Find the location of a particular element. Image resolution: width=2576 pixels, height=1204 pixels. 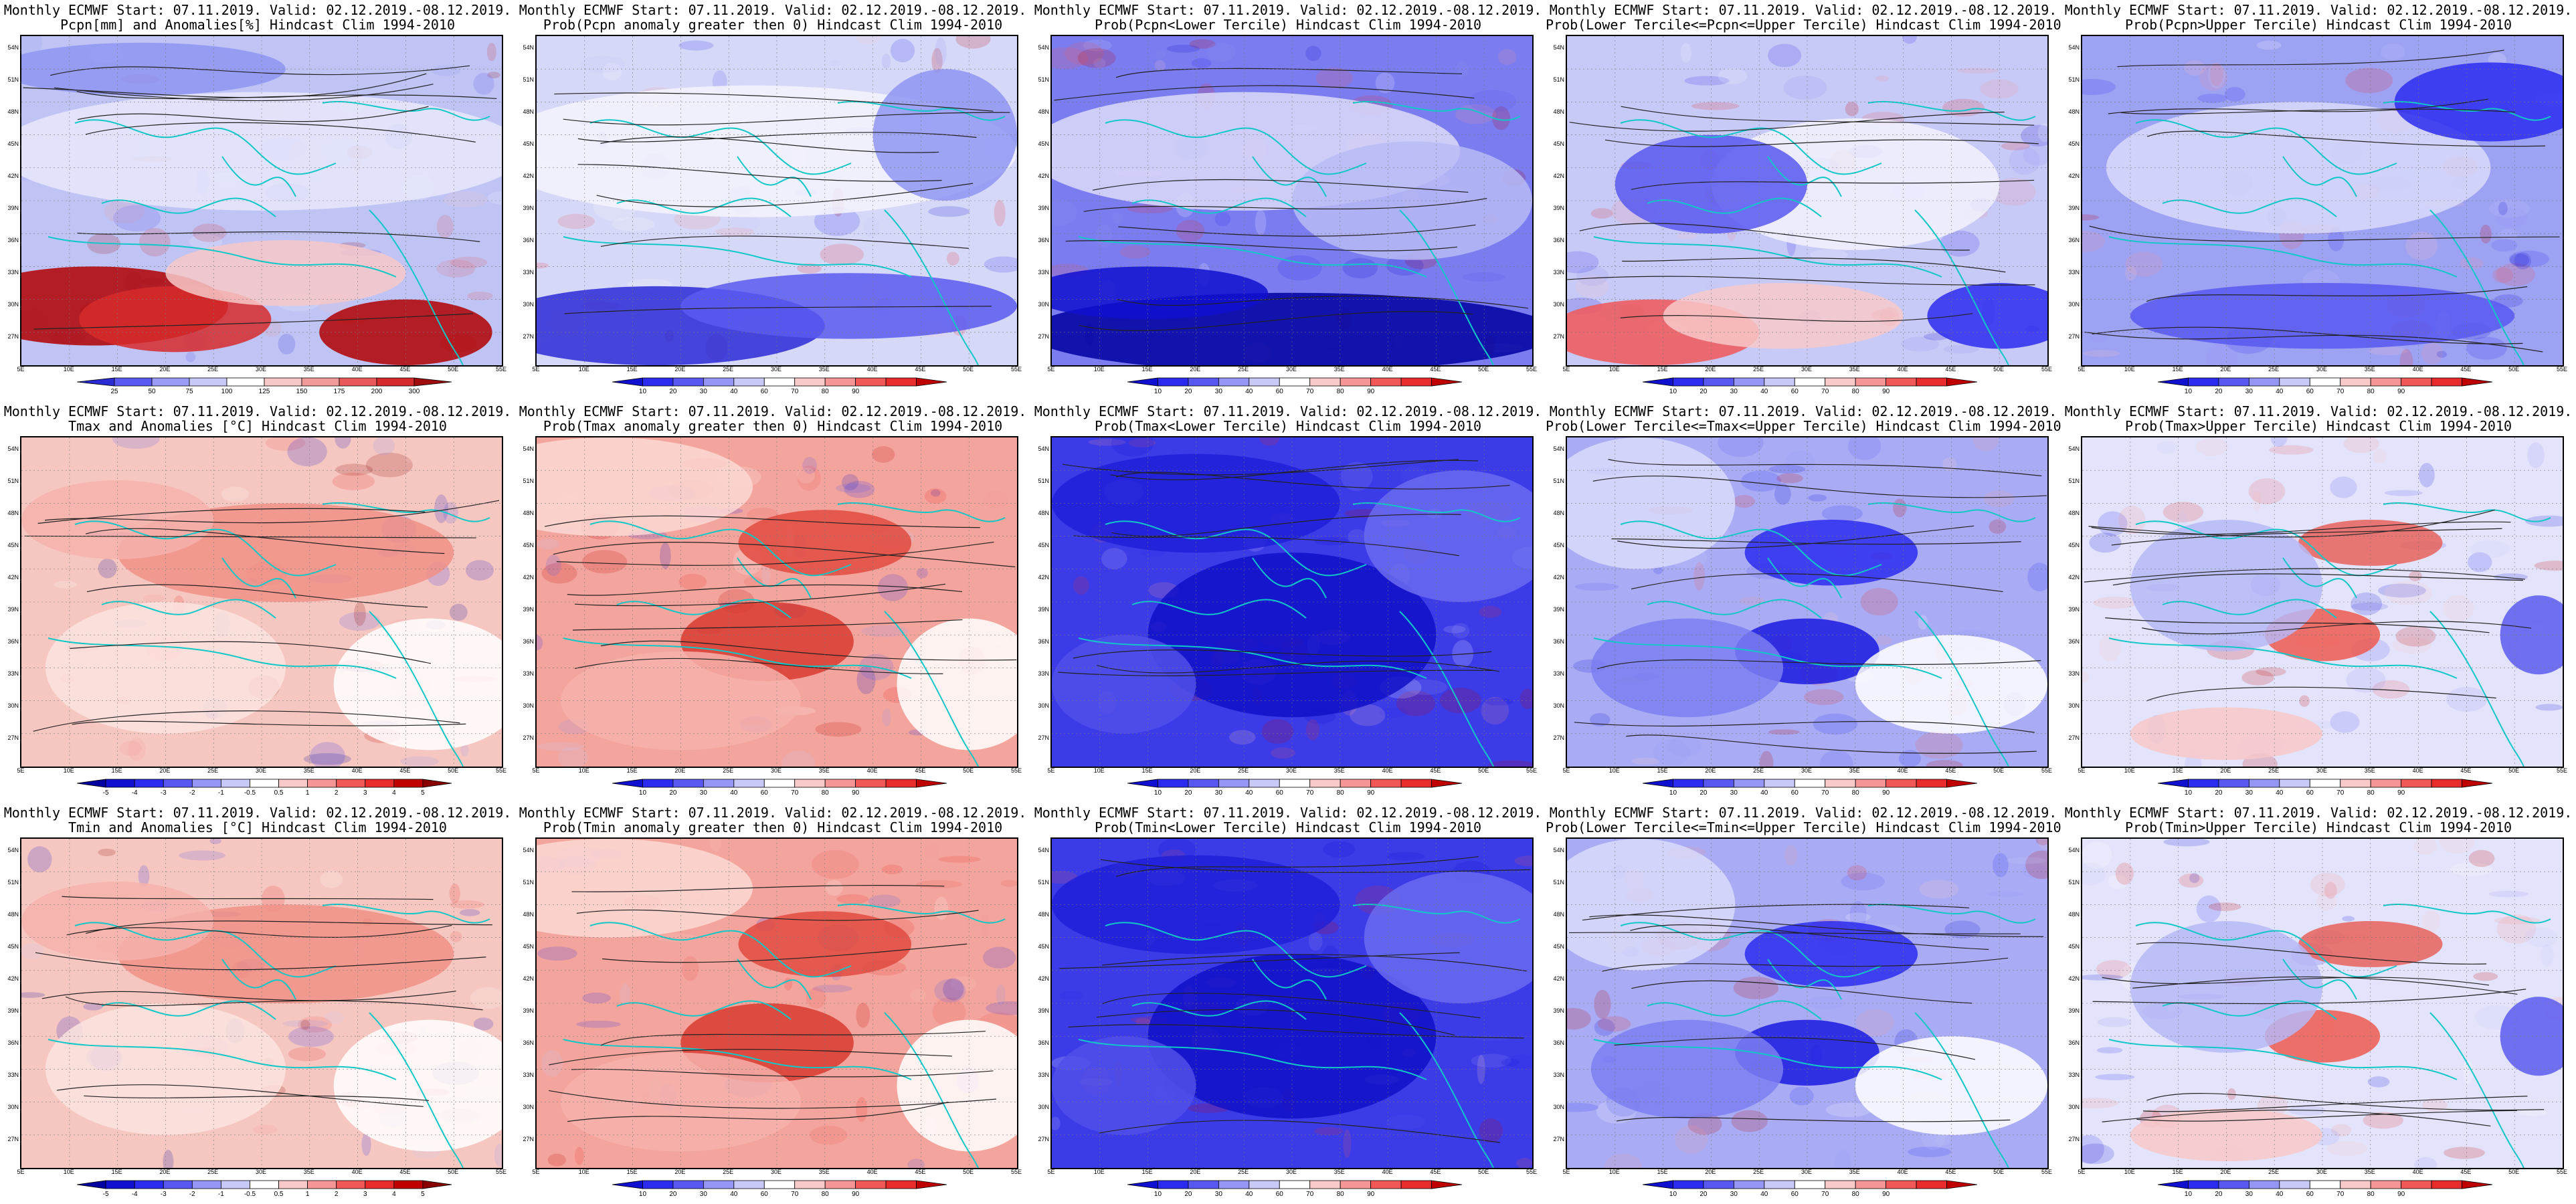

longitude-label: 50E is located at coordinates (454, 770).